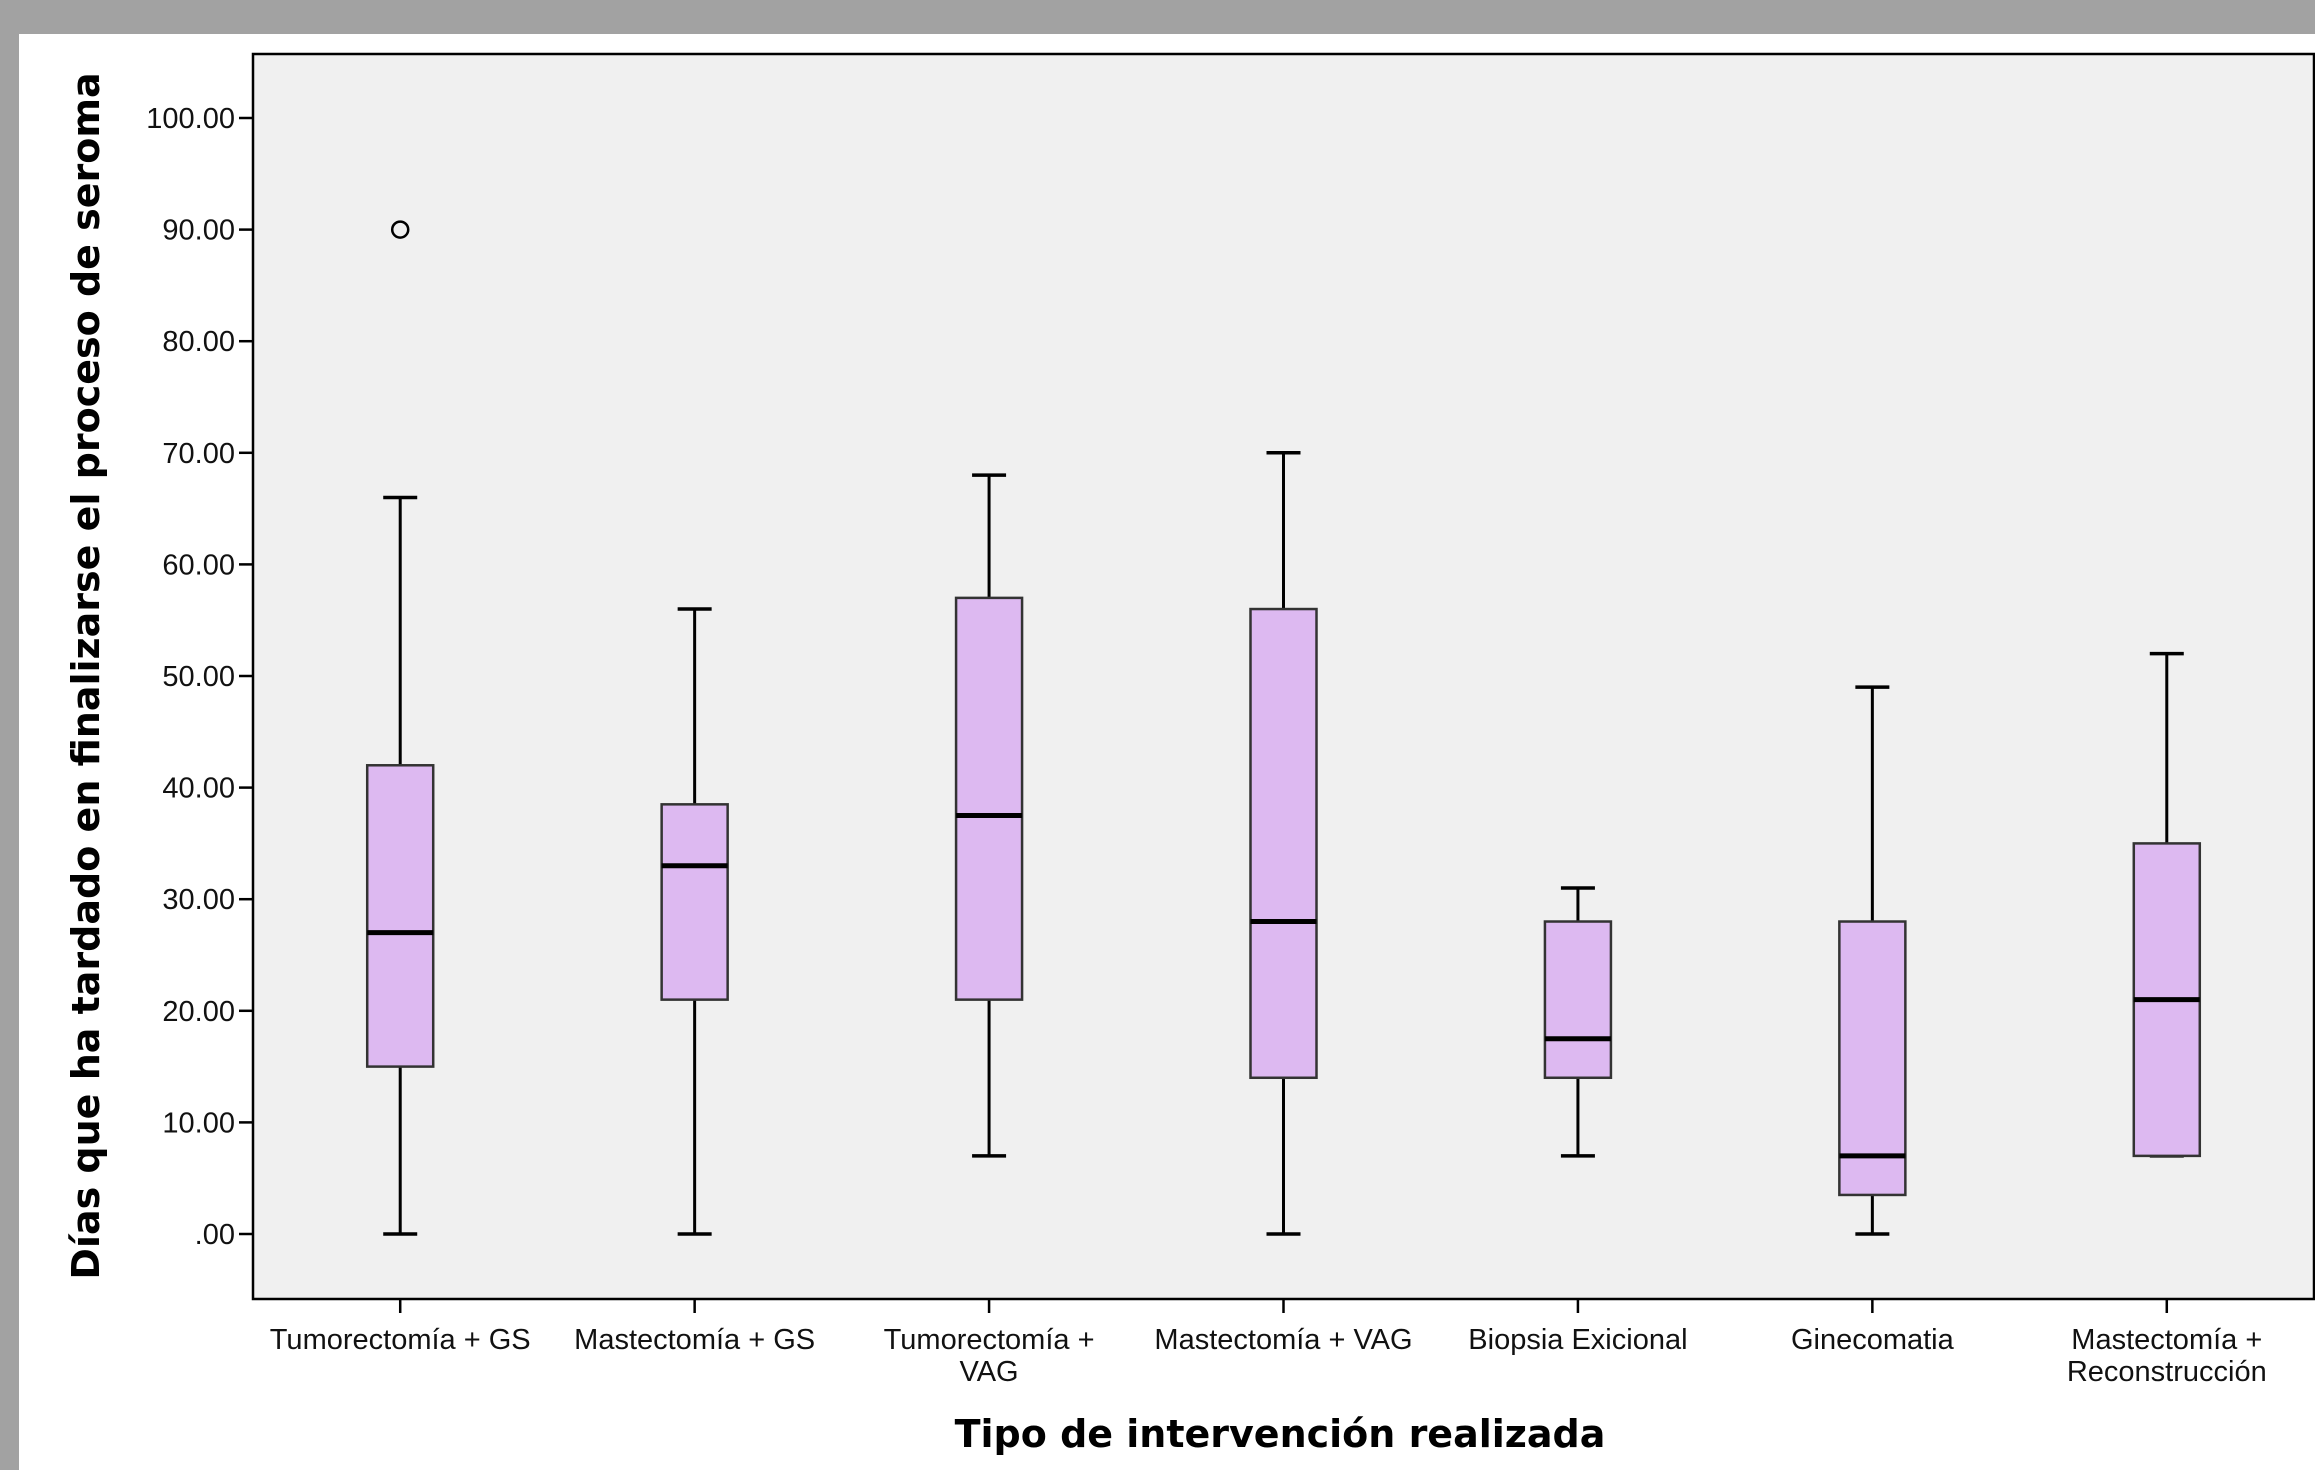  I want to click on x-tick-label: Tumorectomía + GS, so click(400, 1340).